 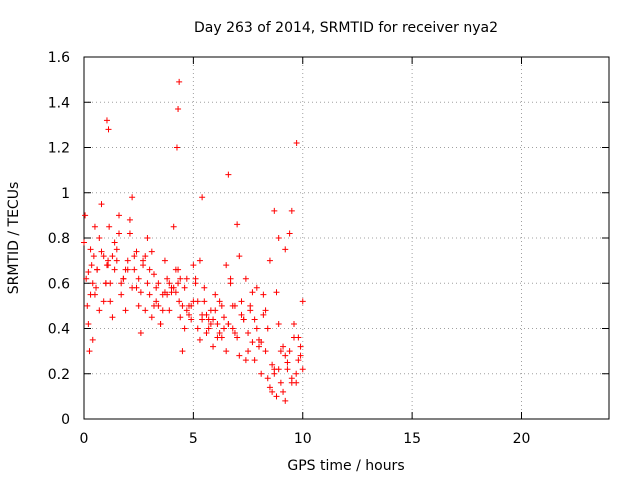 What do you see at coordinates (59, 103) in the screenshot?
I see `y-tick-label: 1.4` at bounding box center [59, 103].